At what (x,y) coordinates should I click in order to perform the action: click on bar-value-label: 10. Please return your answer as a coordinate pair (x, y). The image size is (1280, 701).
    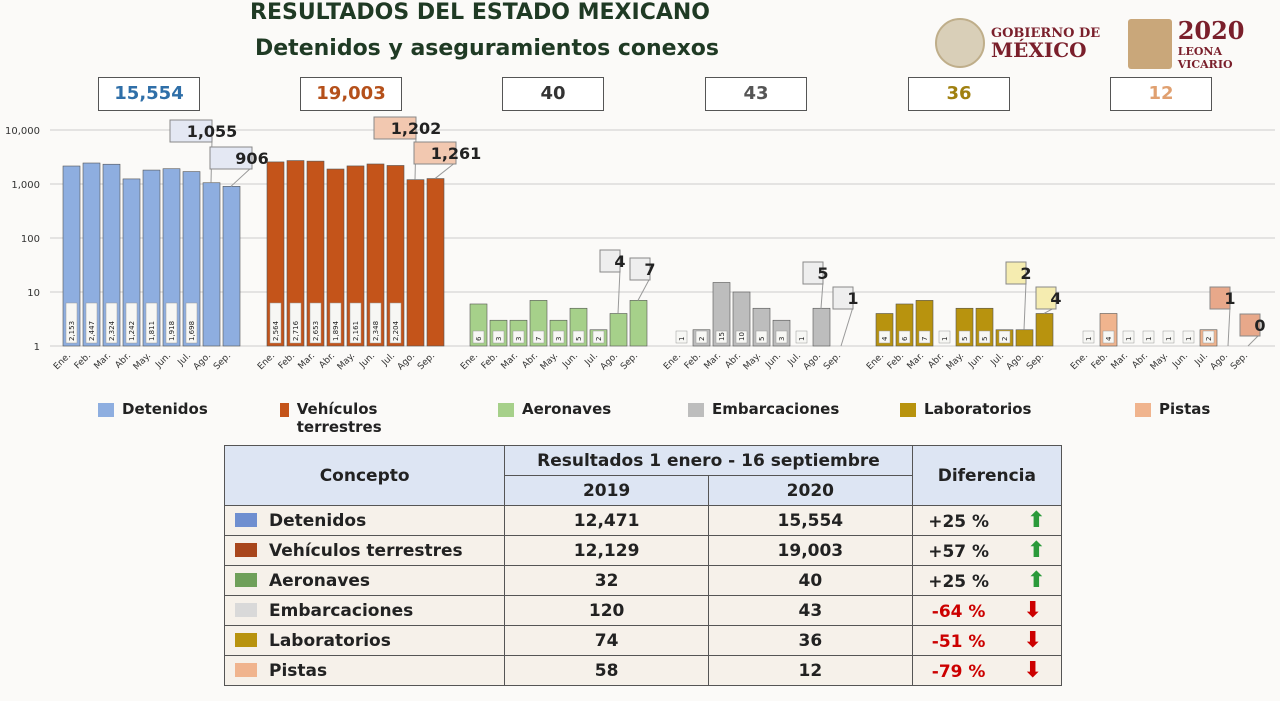
    Looking at the image, I should click on (742, 336).